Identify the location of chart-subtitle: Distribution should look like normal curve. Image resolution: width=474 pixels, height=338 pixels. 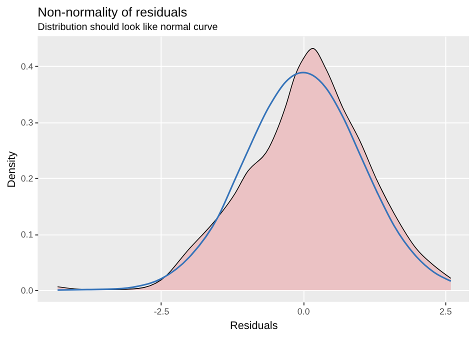
(128, 28).